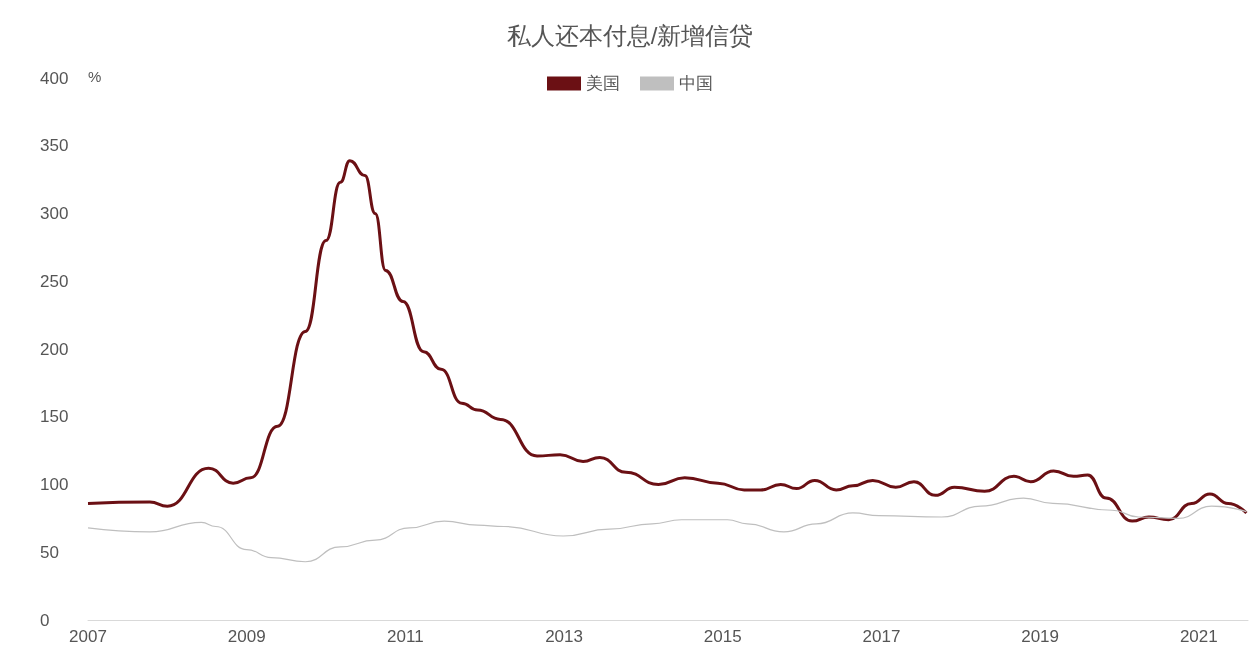  Describe the element at coordinates (54, 146) in the screenshot. I see `y-tick-label: 350` at that location.